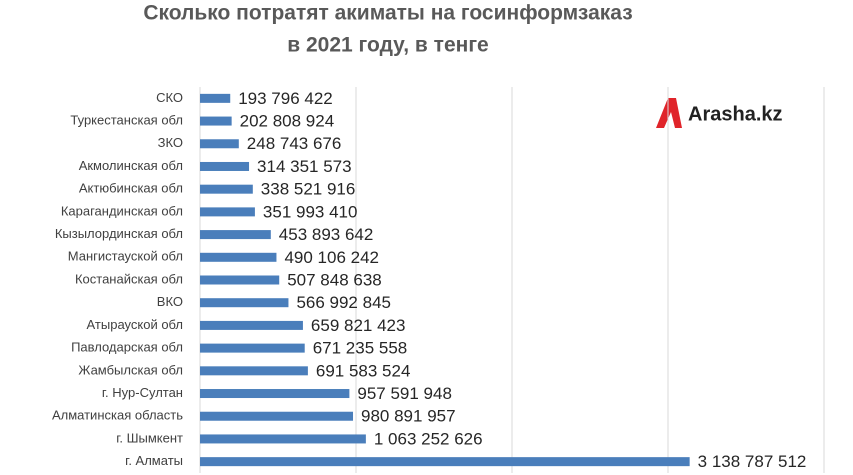 The width and height of the screenshot is (853, 475). Describe the element at coordinates (127, 347) in the screenshot. I see `y-tick-label: Павлодарская обл` at that location.